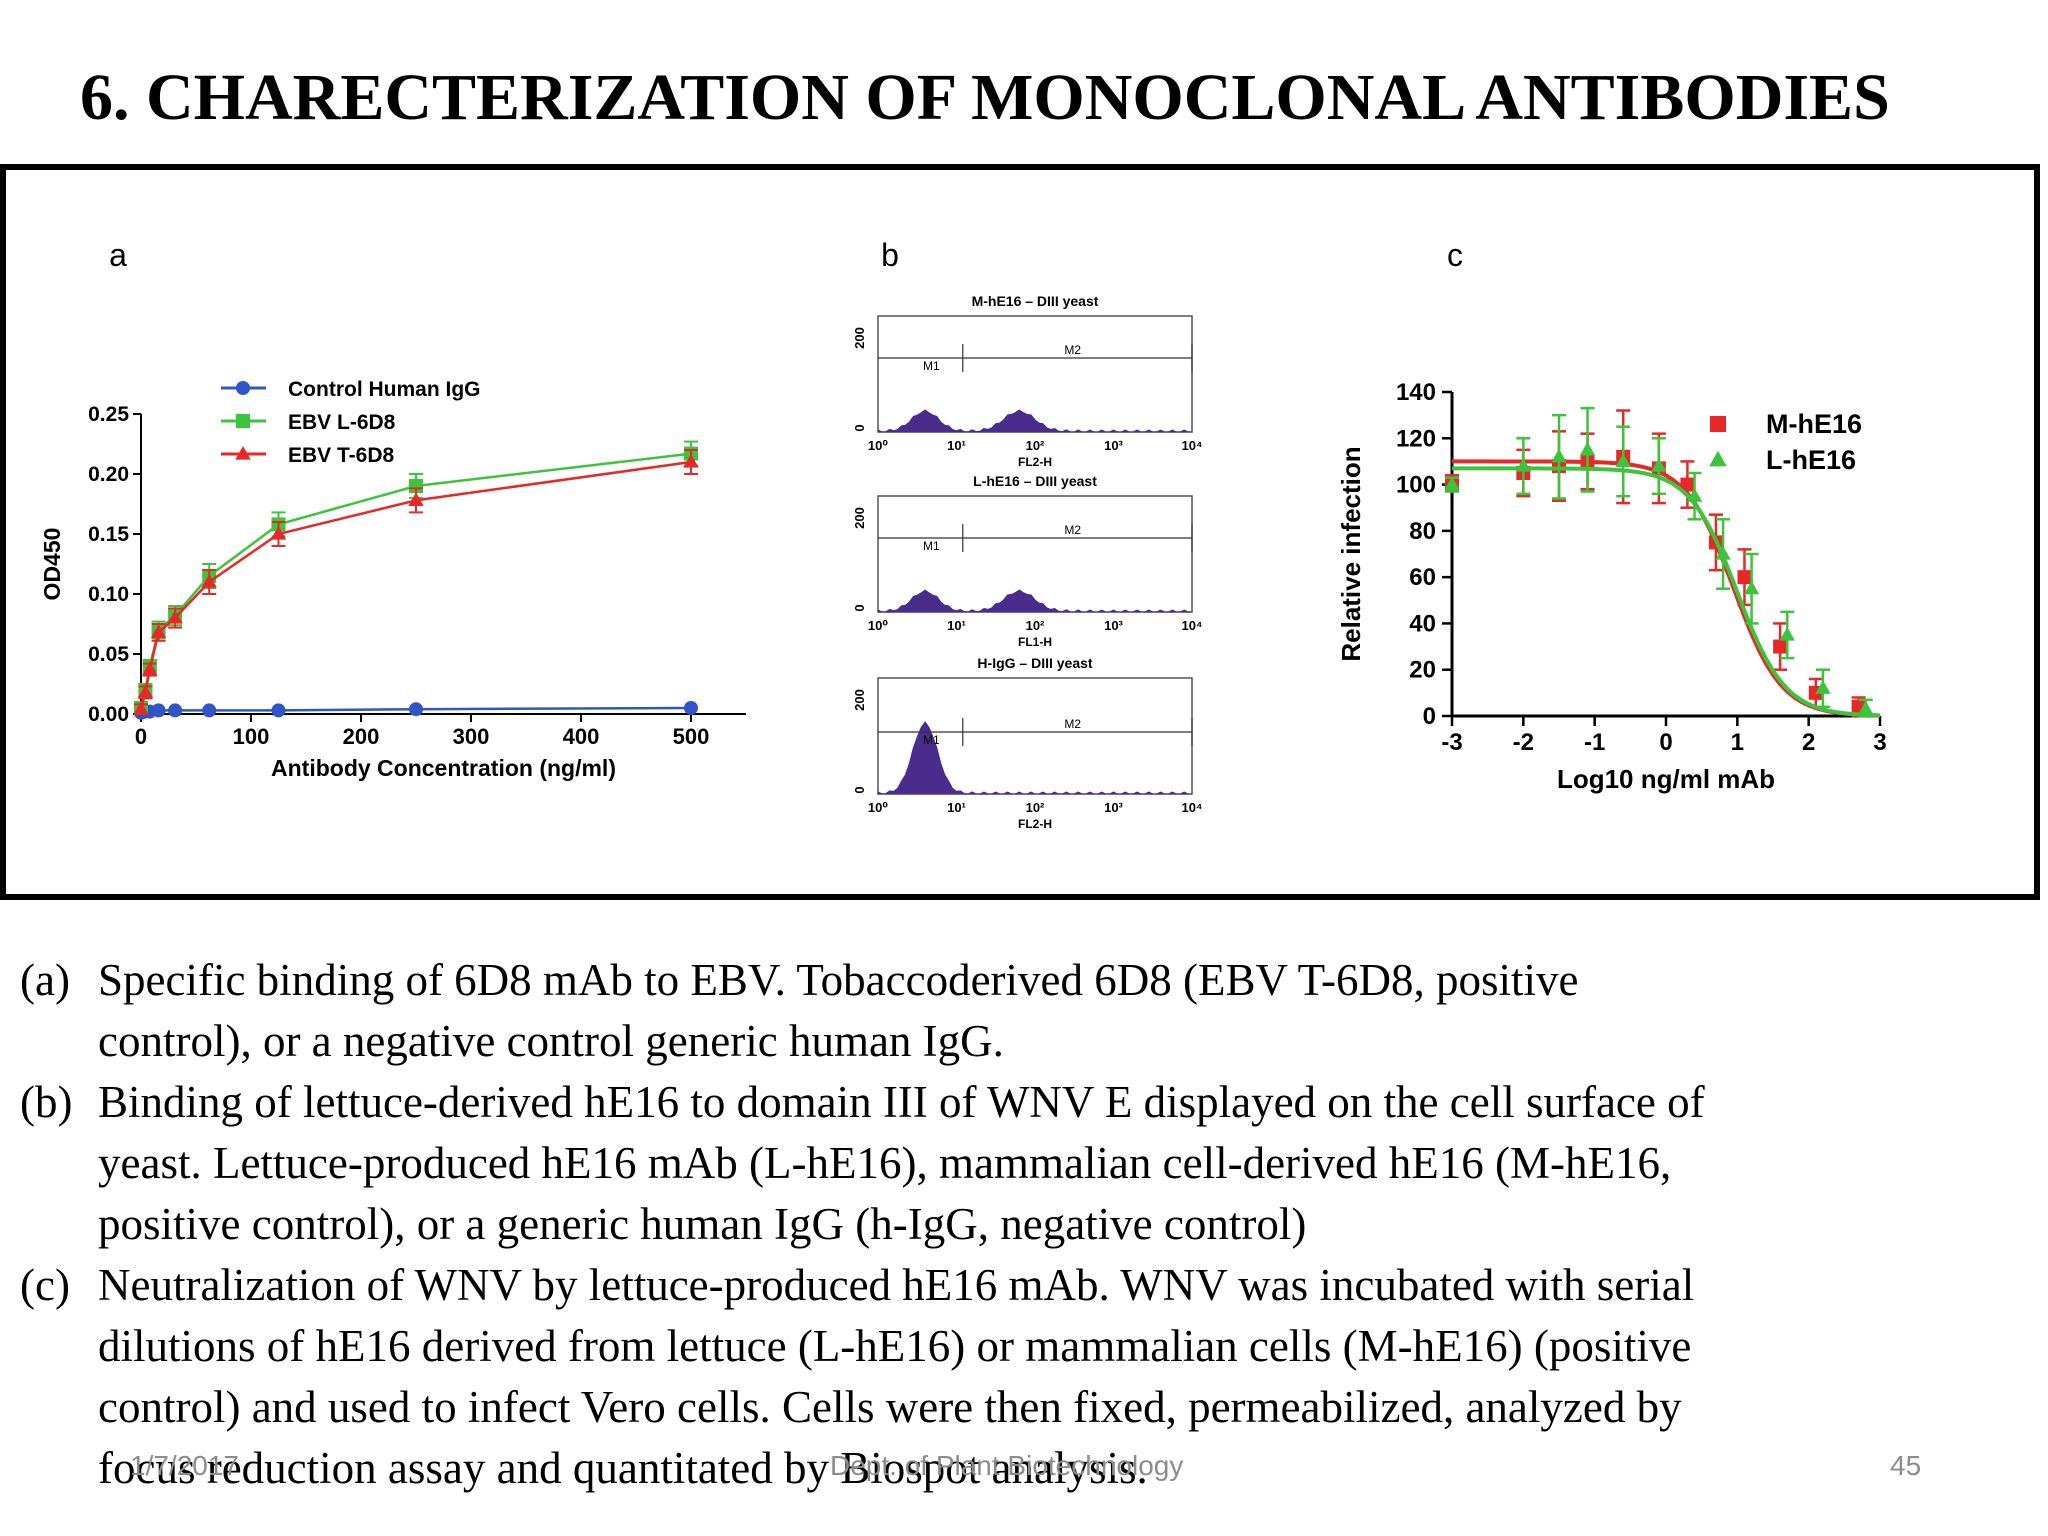  I want to click on footer-date: 1/7/2017, so click(184, 1465).